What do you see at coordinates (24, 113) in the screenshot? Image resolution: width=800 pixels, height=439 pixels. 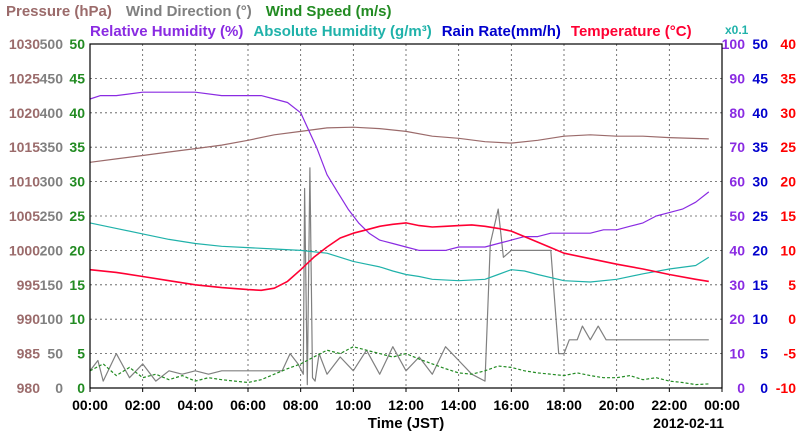 I see `pressure-tick-label-2: 1020` at bounding box center [24, 113].